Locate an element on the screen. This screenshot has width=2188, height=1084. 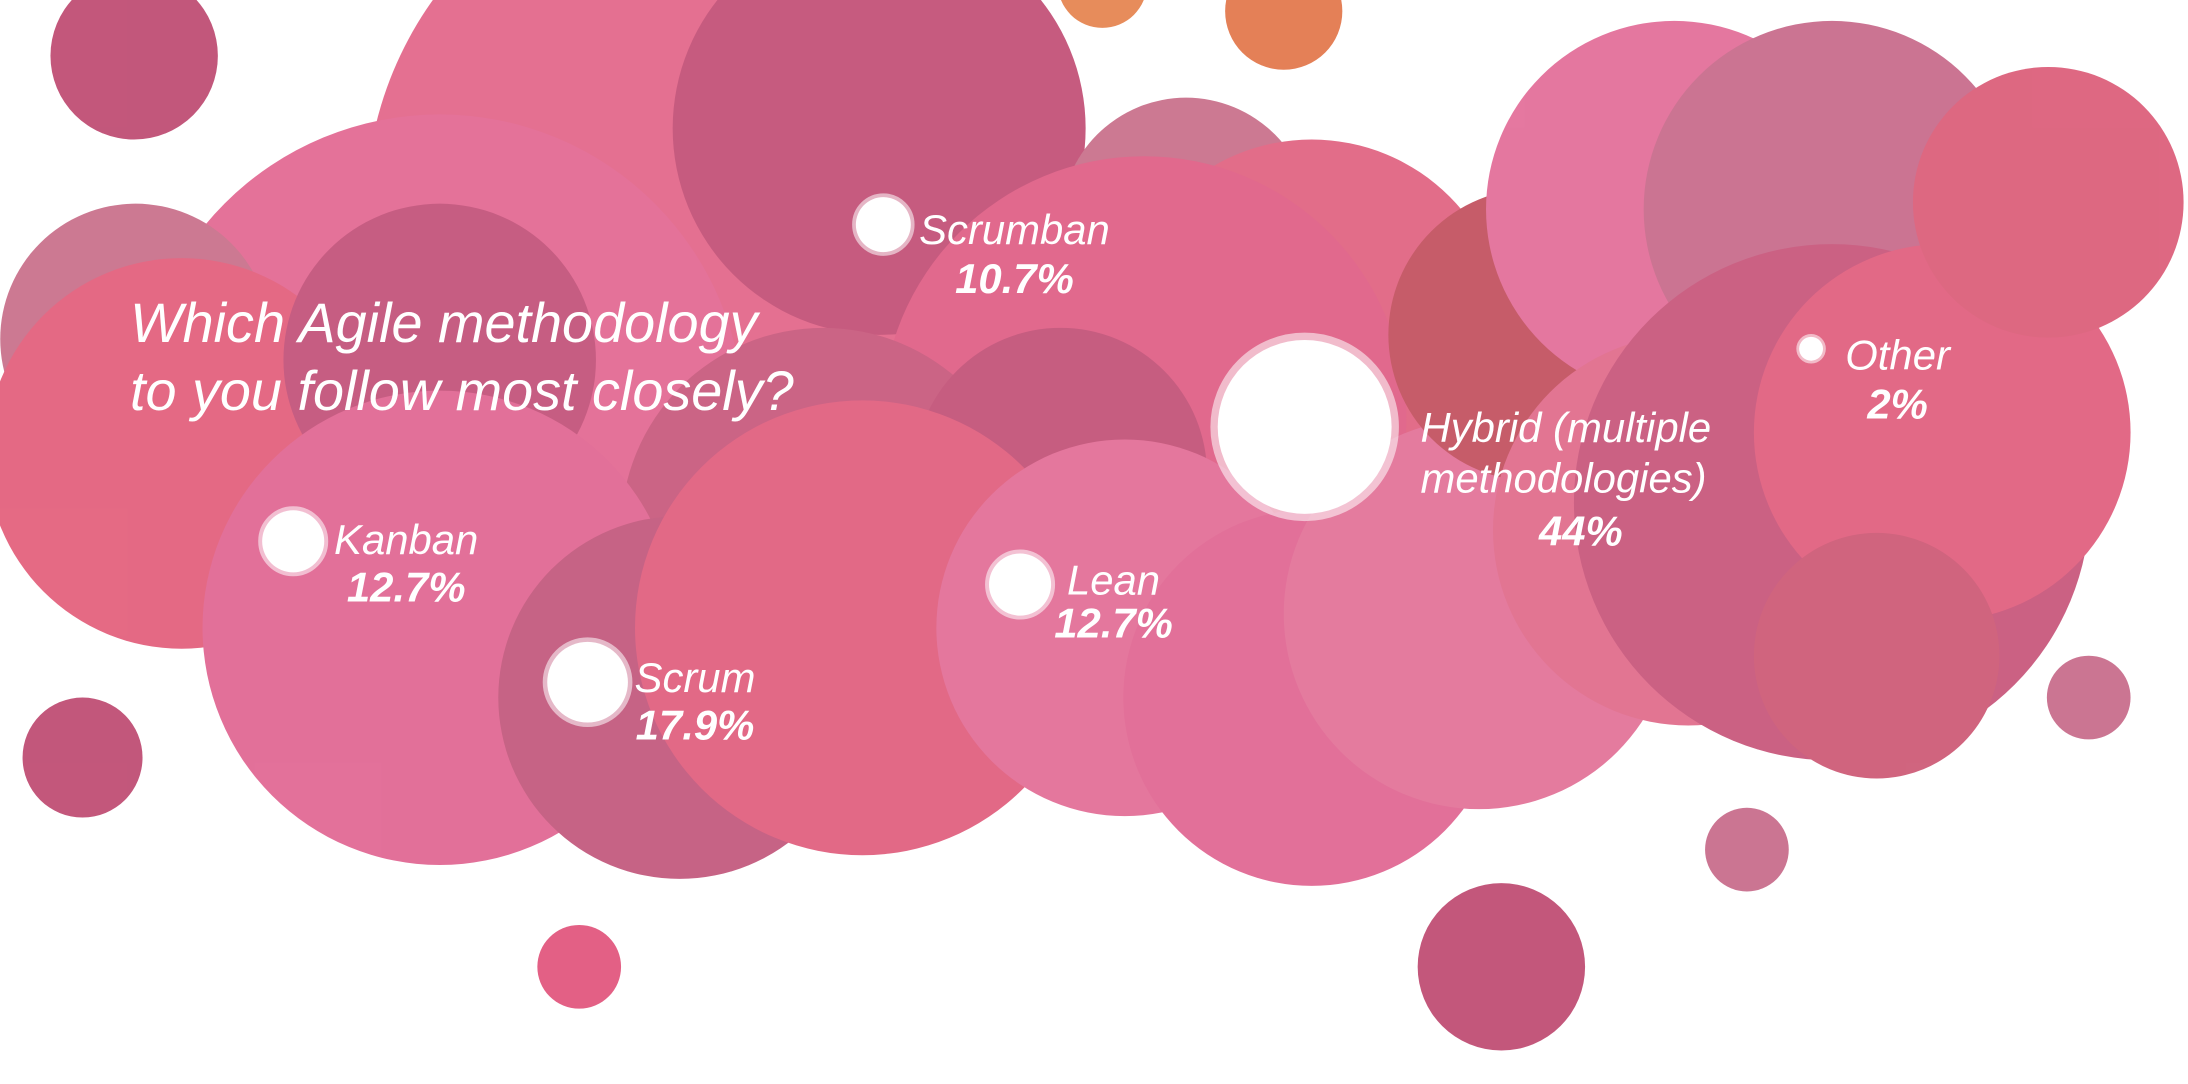
value-label: 44% is located at coordinates (1580, 530).